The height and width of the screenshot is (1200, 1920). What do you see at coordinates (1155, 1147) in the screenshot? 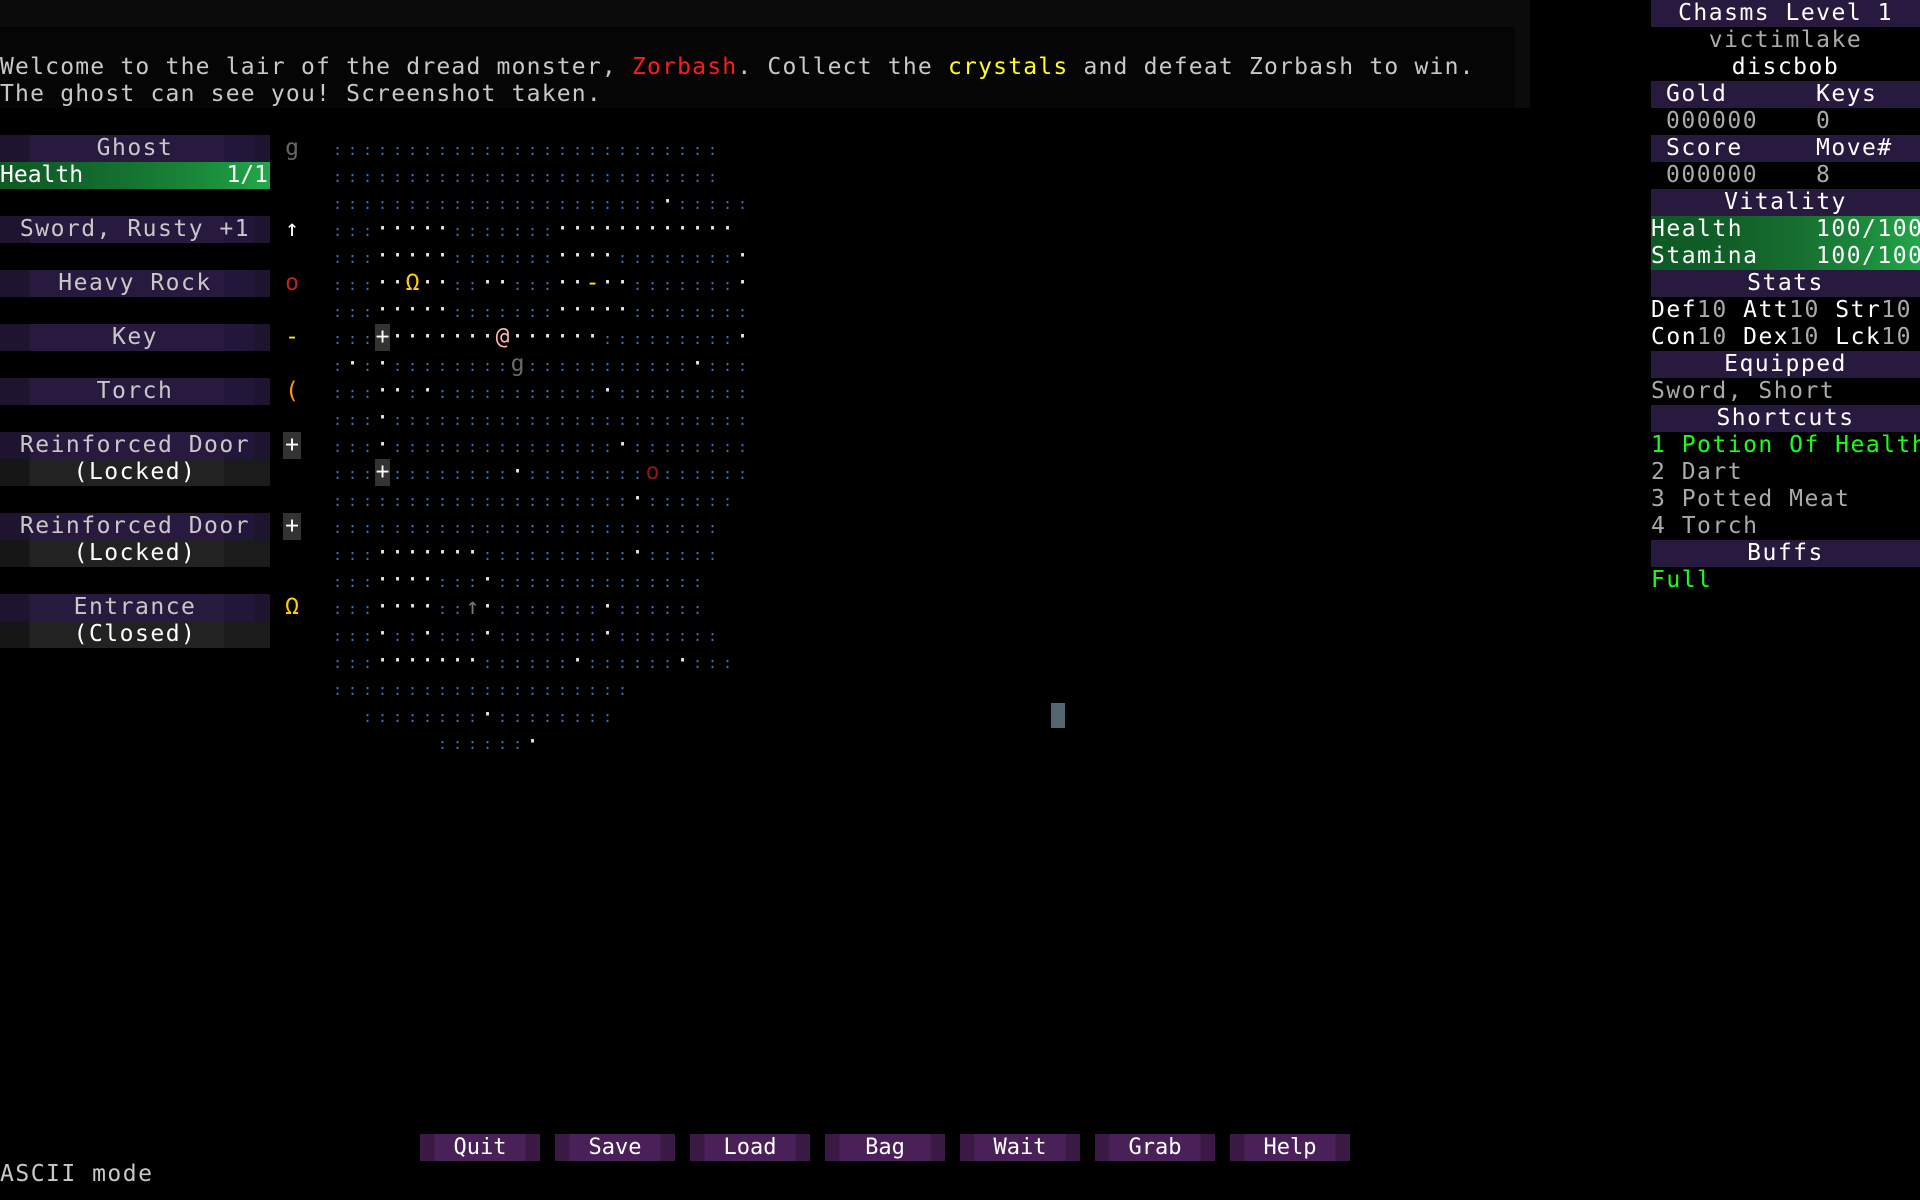
I see `grab-button: Grab` at bounding box center [1155, 1147].